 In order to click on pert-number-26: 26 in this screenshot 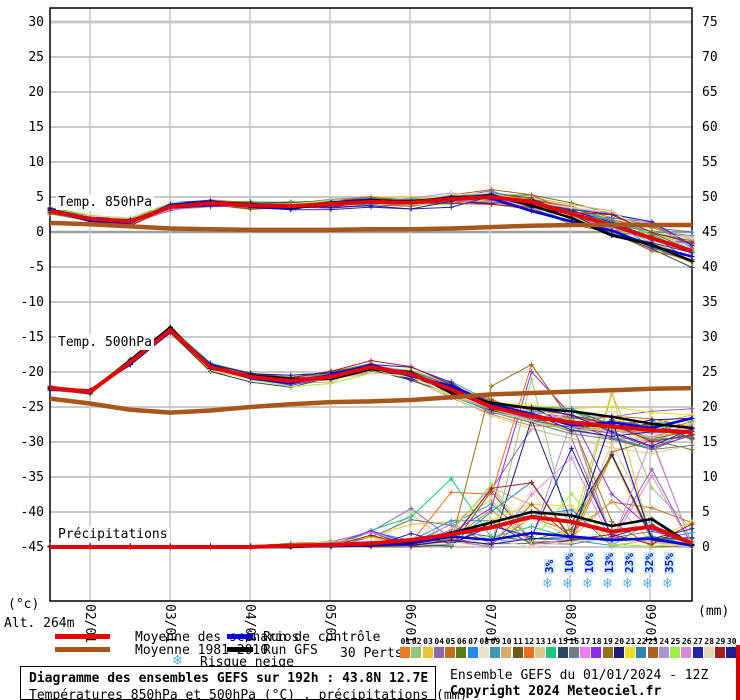, I will do `click(686, 641)`.